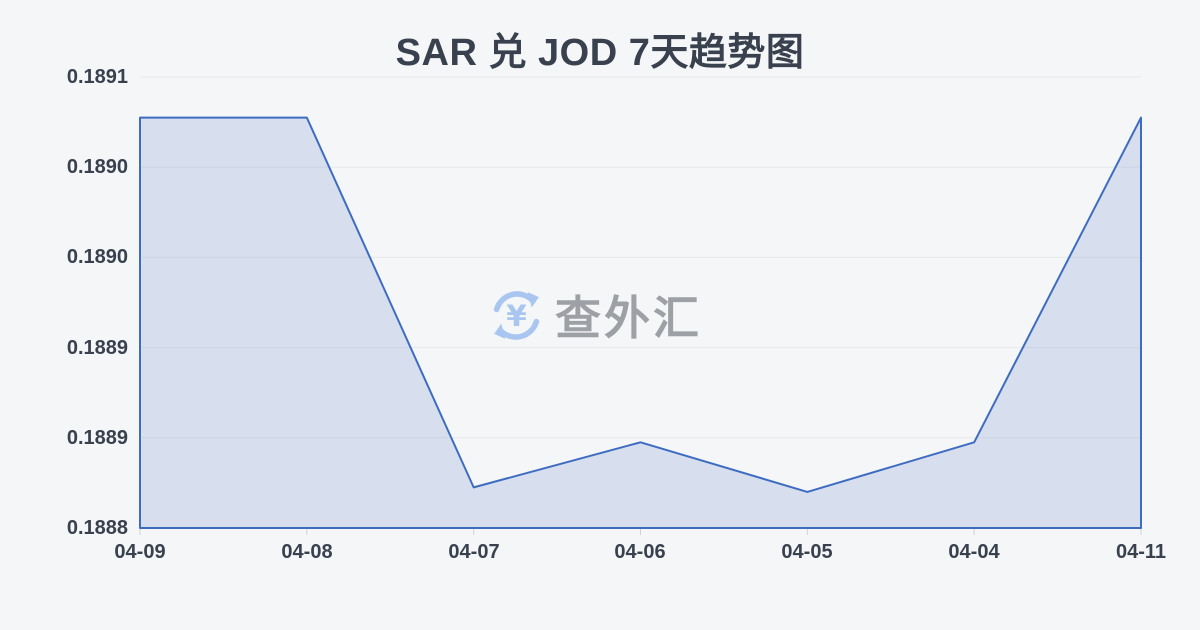  I want to click on watermark: ¥ 查外汇, so click(595, 318).